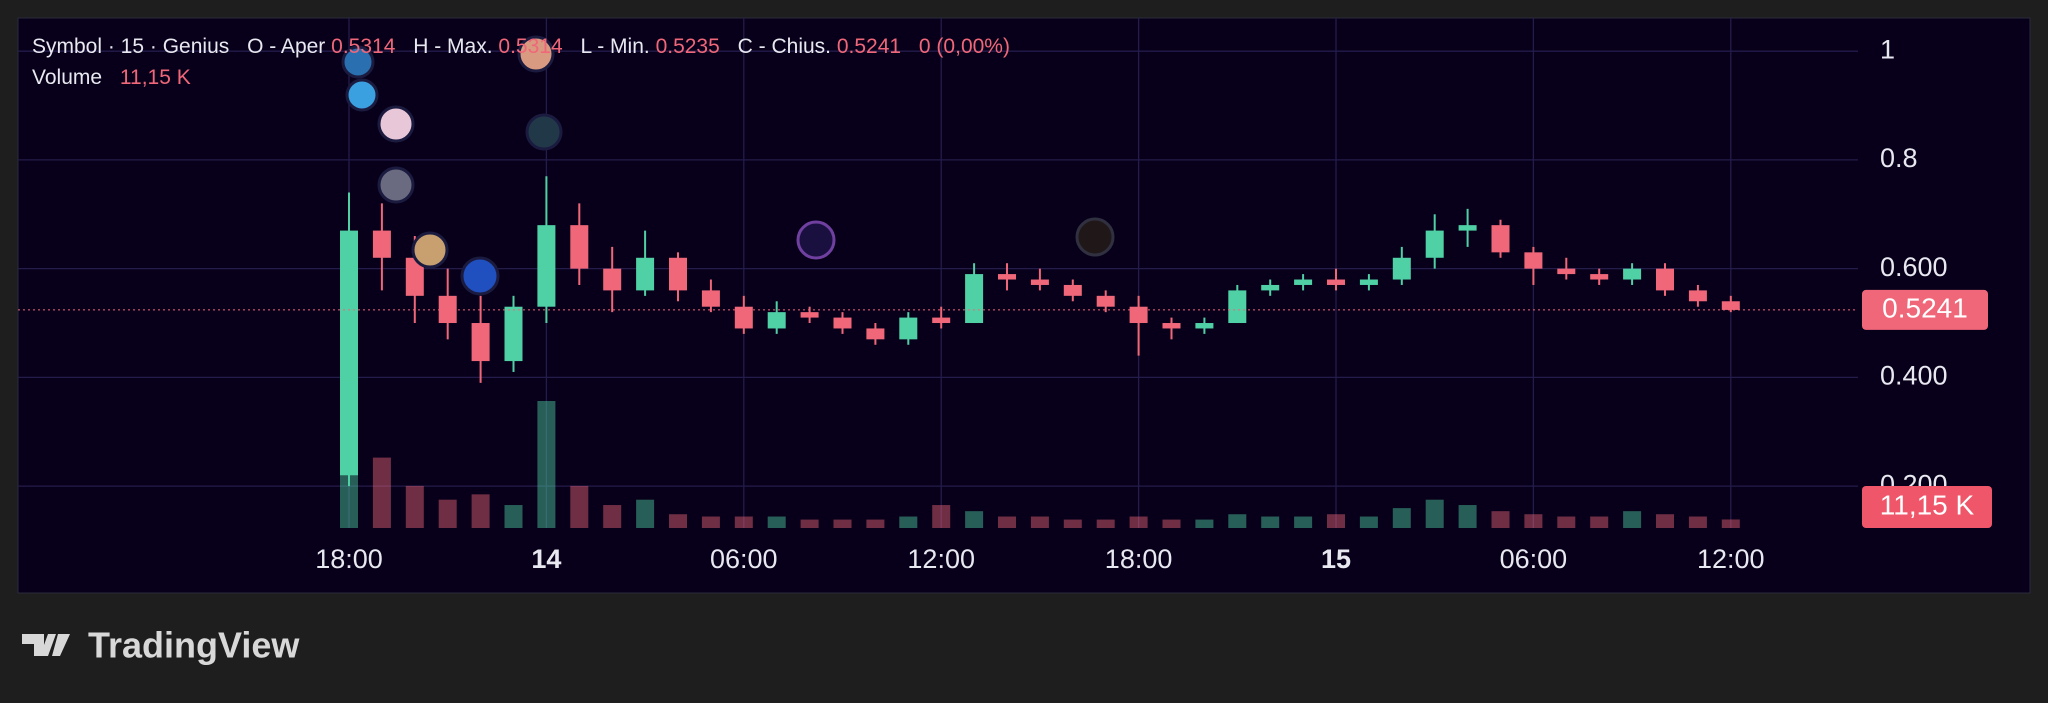  What do you see at coordinates (728, 165) in the screenshot?
I see `avatars` at bounding box center [728, 165].